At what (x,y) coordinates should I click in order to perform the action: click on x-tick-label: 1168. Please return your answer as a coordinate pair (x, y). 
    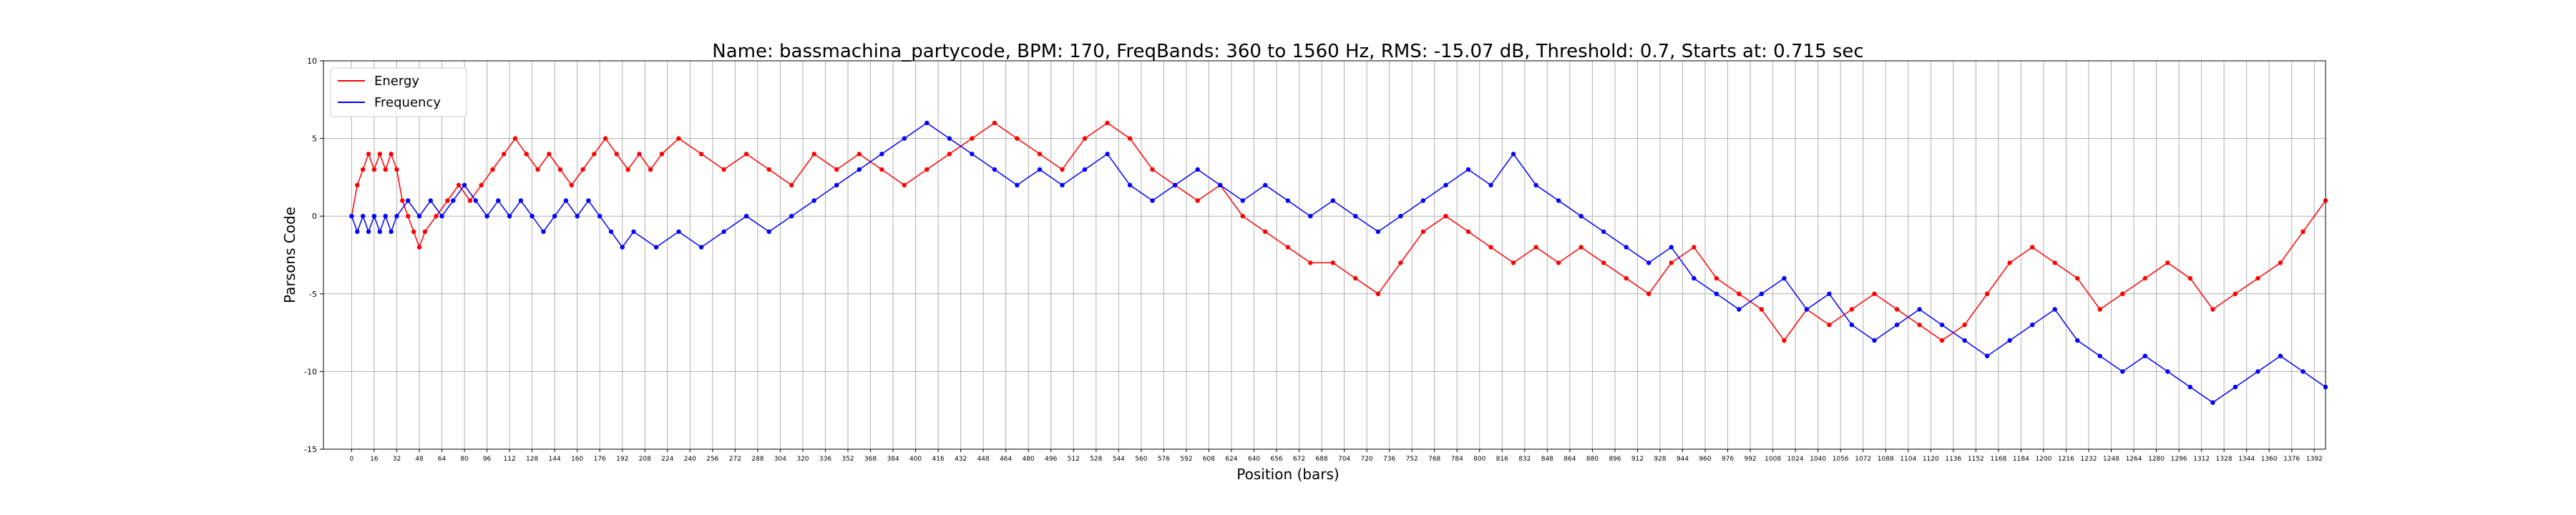
    Looking at the image, I should click on (1998, 460).